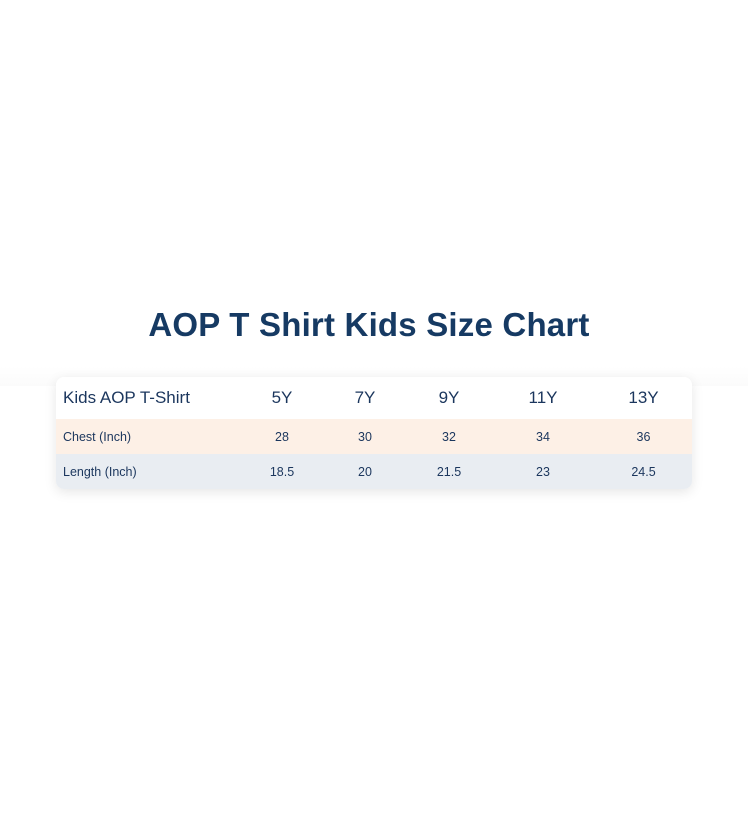  Describe the element at coordinates (100, 471) in the screenshot. I see `row-label-length: Length (Inch)` at that location.